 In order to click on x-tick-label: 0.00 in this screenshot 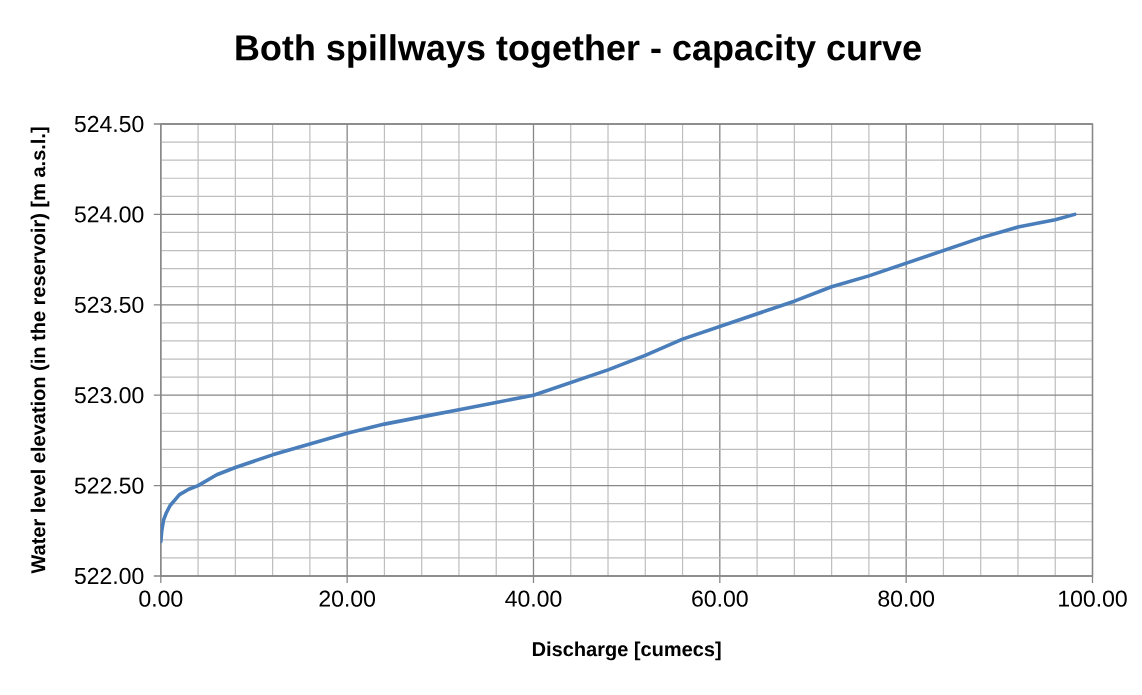, I will do `click(161, 598)`.